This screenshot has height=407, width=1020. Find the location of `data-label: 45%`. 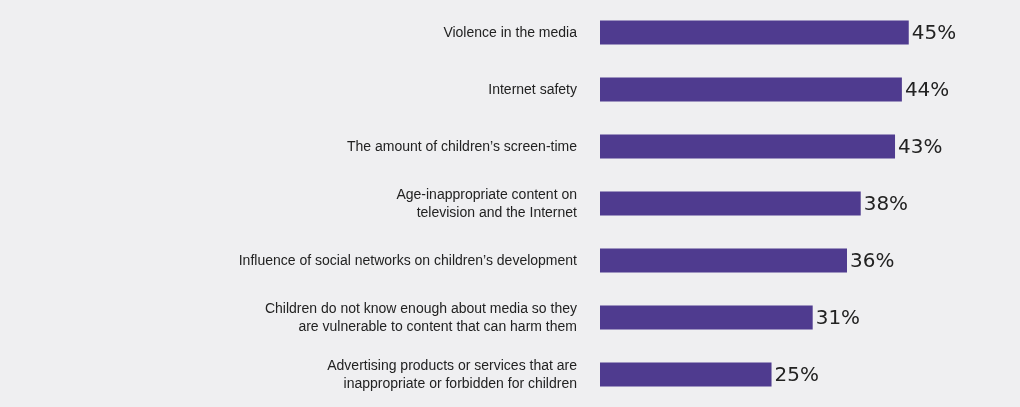

data-label: 45% is located at coordinates (934, 32).